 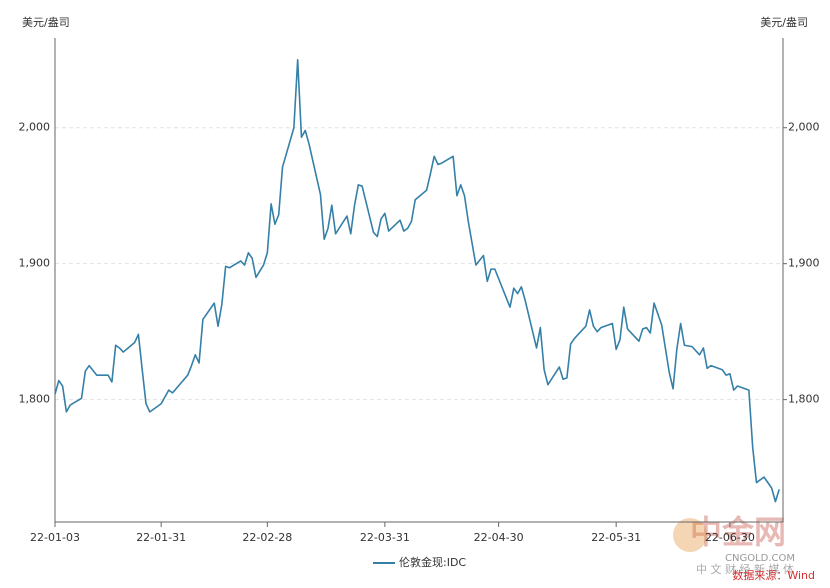 I want to click on x-tick-label: 22-03-31, so click(x=385, y=537).